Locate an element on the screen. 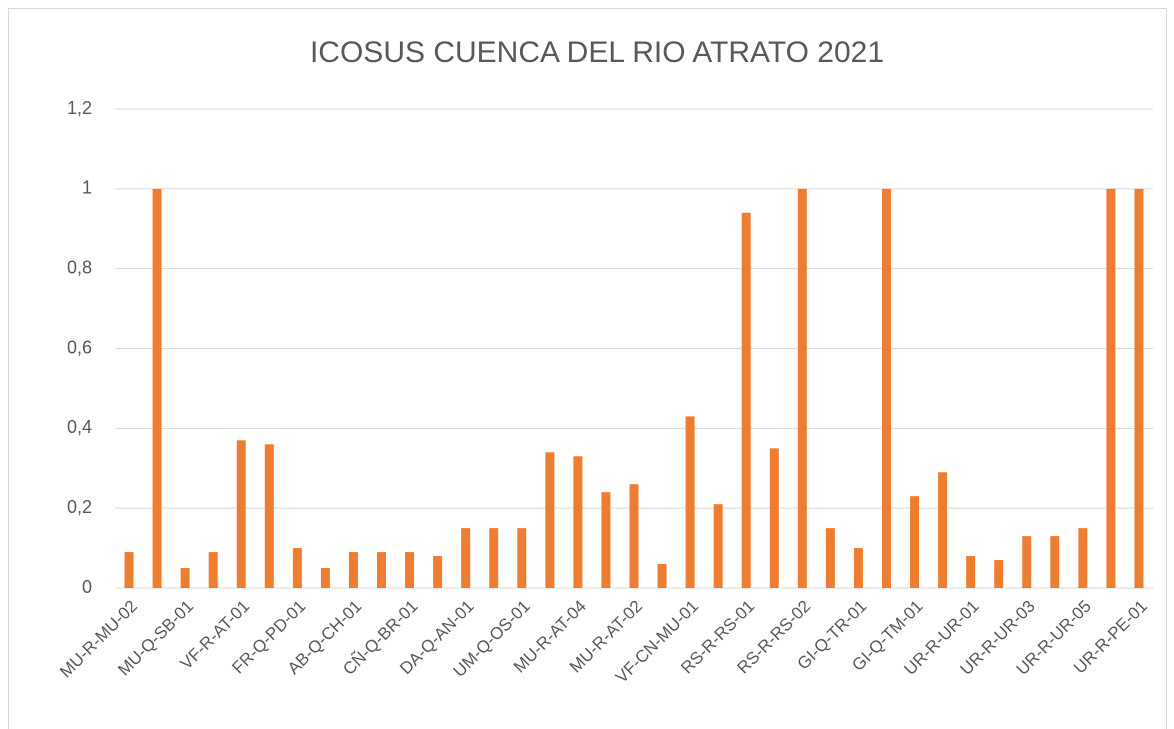 This screenshot has width=1174, height=729. y-tick-label: 0,4 is located at coordinates (79, 427).